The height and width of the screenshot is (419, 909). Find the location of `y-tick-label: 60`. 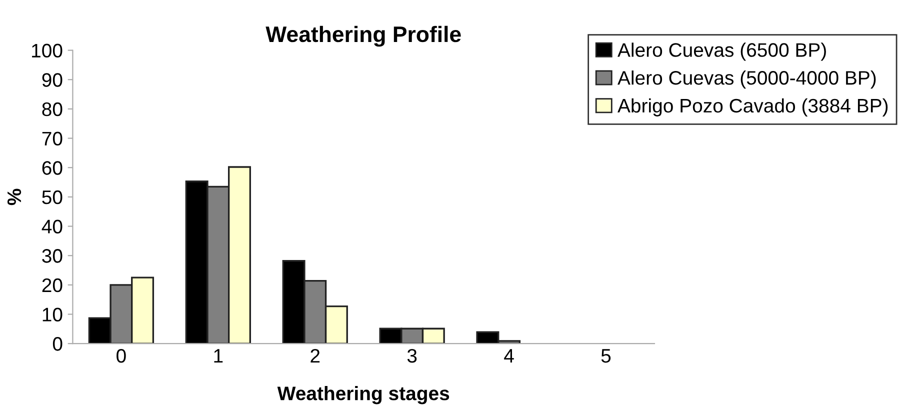

y-tick-label: 60 is located at coordinates (52, 168).